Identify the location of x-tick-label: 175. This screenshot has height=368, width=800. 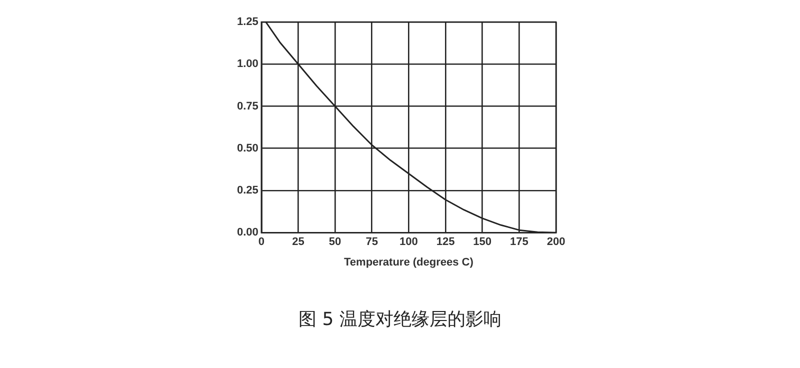
(519, 242).